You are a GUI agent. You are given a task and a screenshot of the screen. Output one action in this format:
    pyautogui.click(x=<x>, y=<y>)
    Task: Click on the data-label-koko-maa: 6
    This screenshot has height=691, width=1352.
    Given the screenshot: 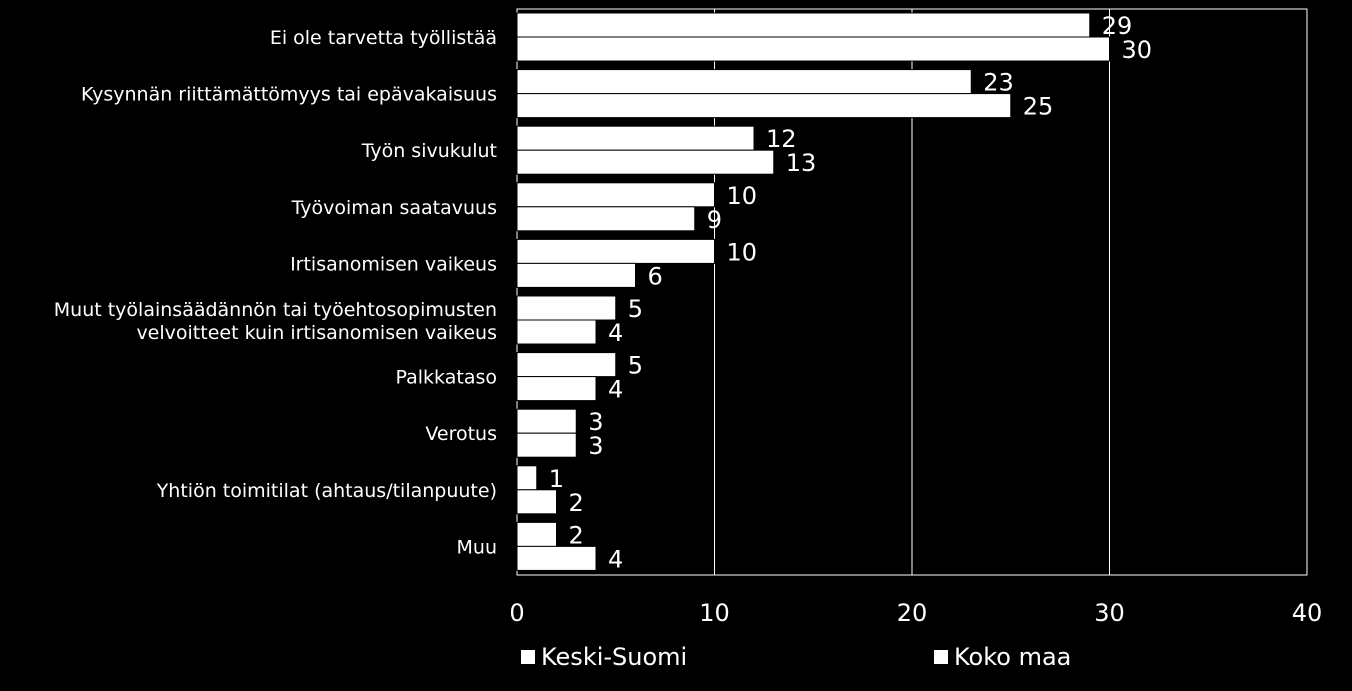 What is the action you would take?
    pyautogui.click(x=655, y=276)
    